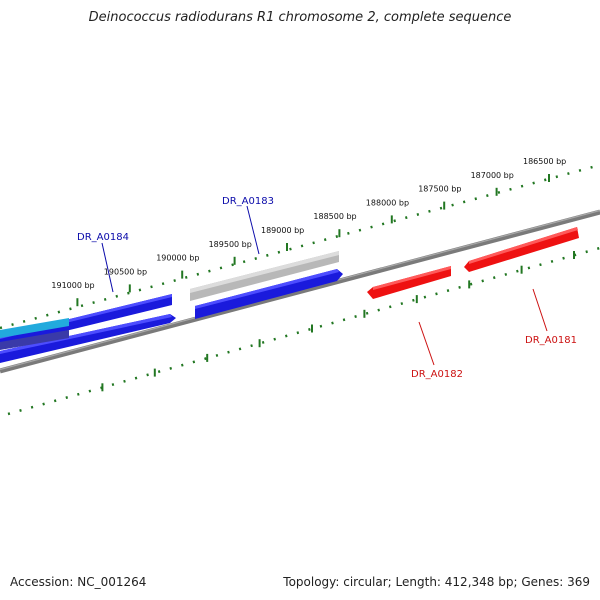 The width and height of the screenshot is (600, 600). I want to click on leader-line-dr-a0183, so click(253, 230).